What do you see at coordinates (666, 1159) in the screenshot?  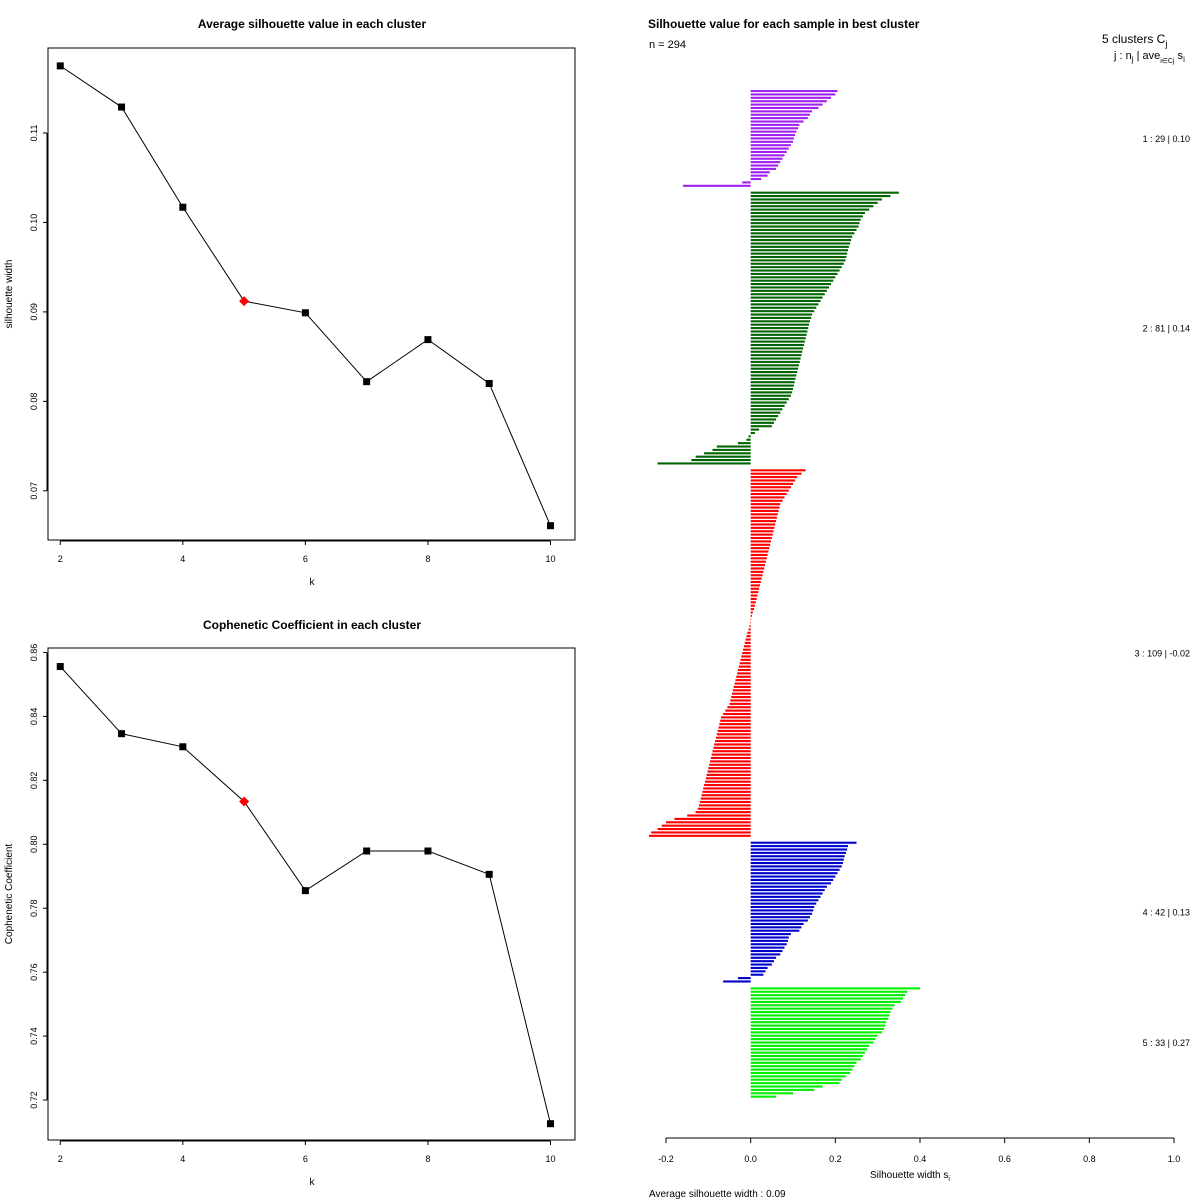 I see `silhouette-bar-x-tick-label: -0.2` at bounding box center [666, 1159].